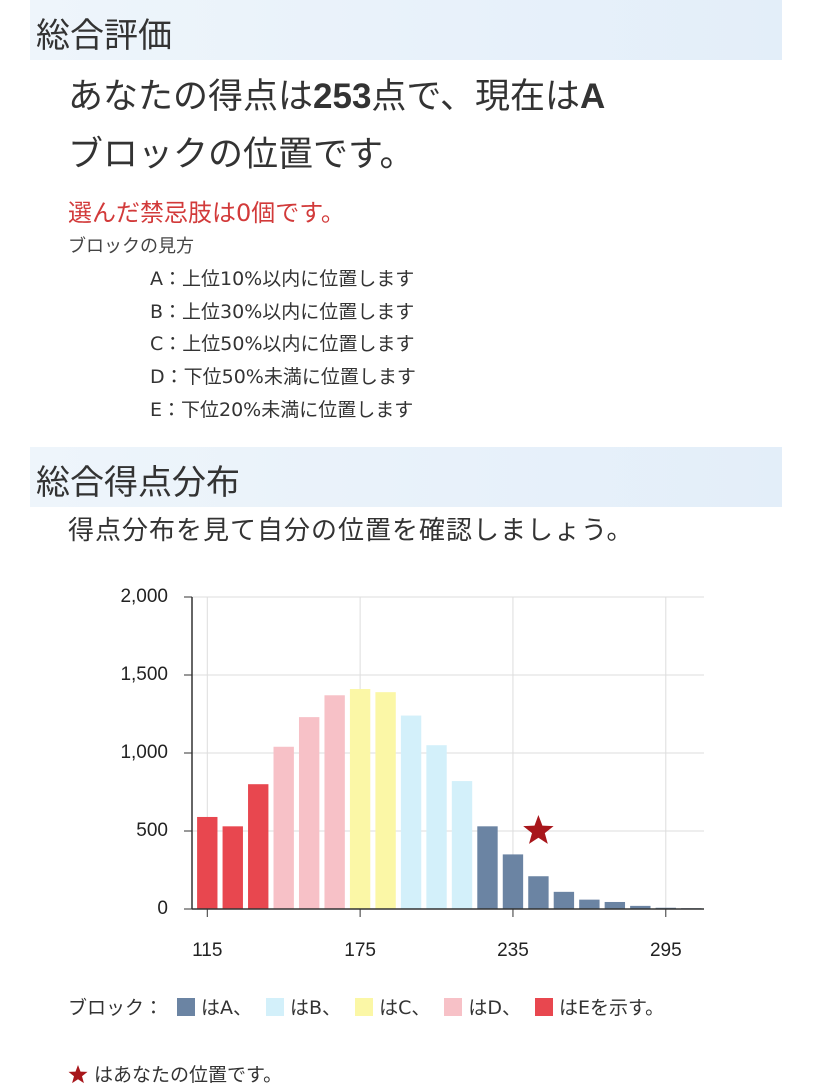 The image size is (815, 1087). What do you see at coordinates (207, 950) in the screenshot?
I see `x-tick-label: 115` at bounding box center [207, 950].